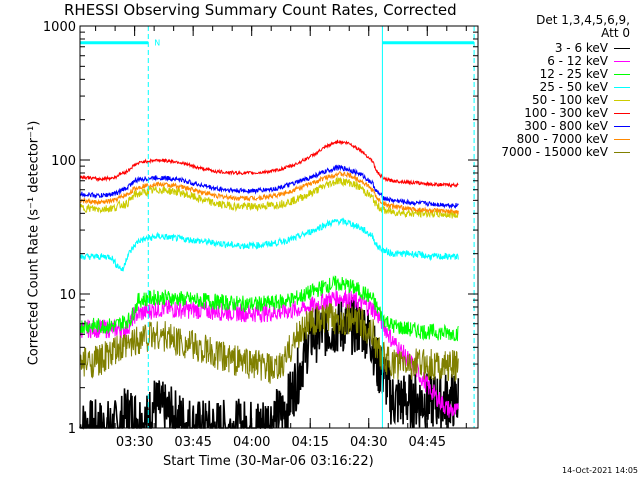  What do you see at coordinates (600, 470) in the screenshot?
I see `footer-date: 14-Oct-2021 14:05` at bounding box center [600, 470].